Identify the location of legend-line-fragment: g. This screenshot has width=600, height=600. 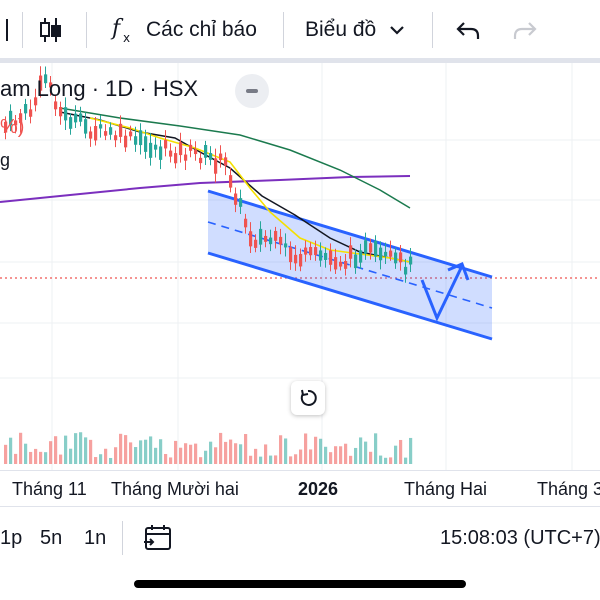
(5, 160).